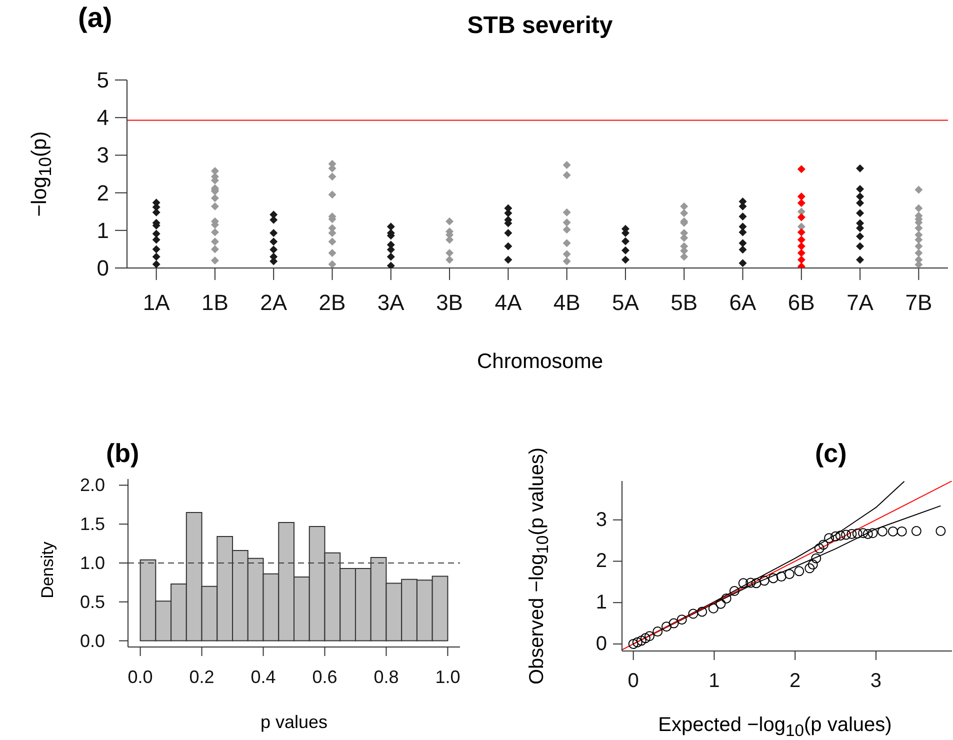 This screenshot has height=740, width=953. Describe the element at coordinates (876, 681) in the screenshot. I see `x-tick-label: 3` at that location.